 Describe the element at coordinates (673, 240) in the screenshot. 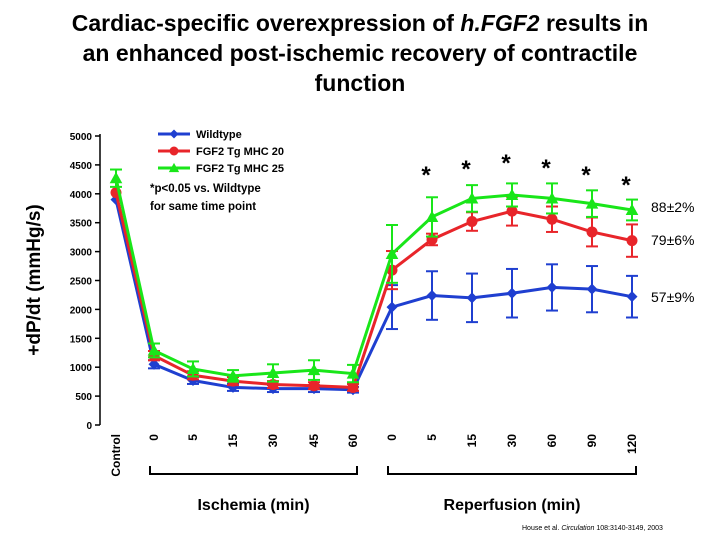

I see `recovery-annotation: 79±6%` at that location.